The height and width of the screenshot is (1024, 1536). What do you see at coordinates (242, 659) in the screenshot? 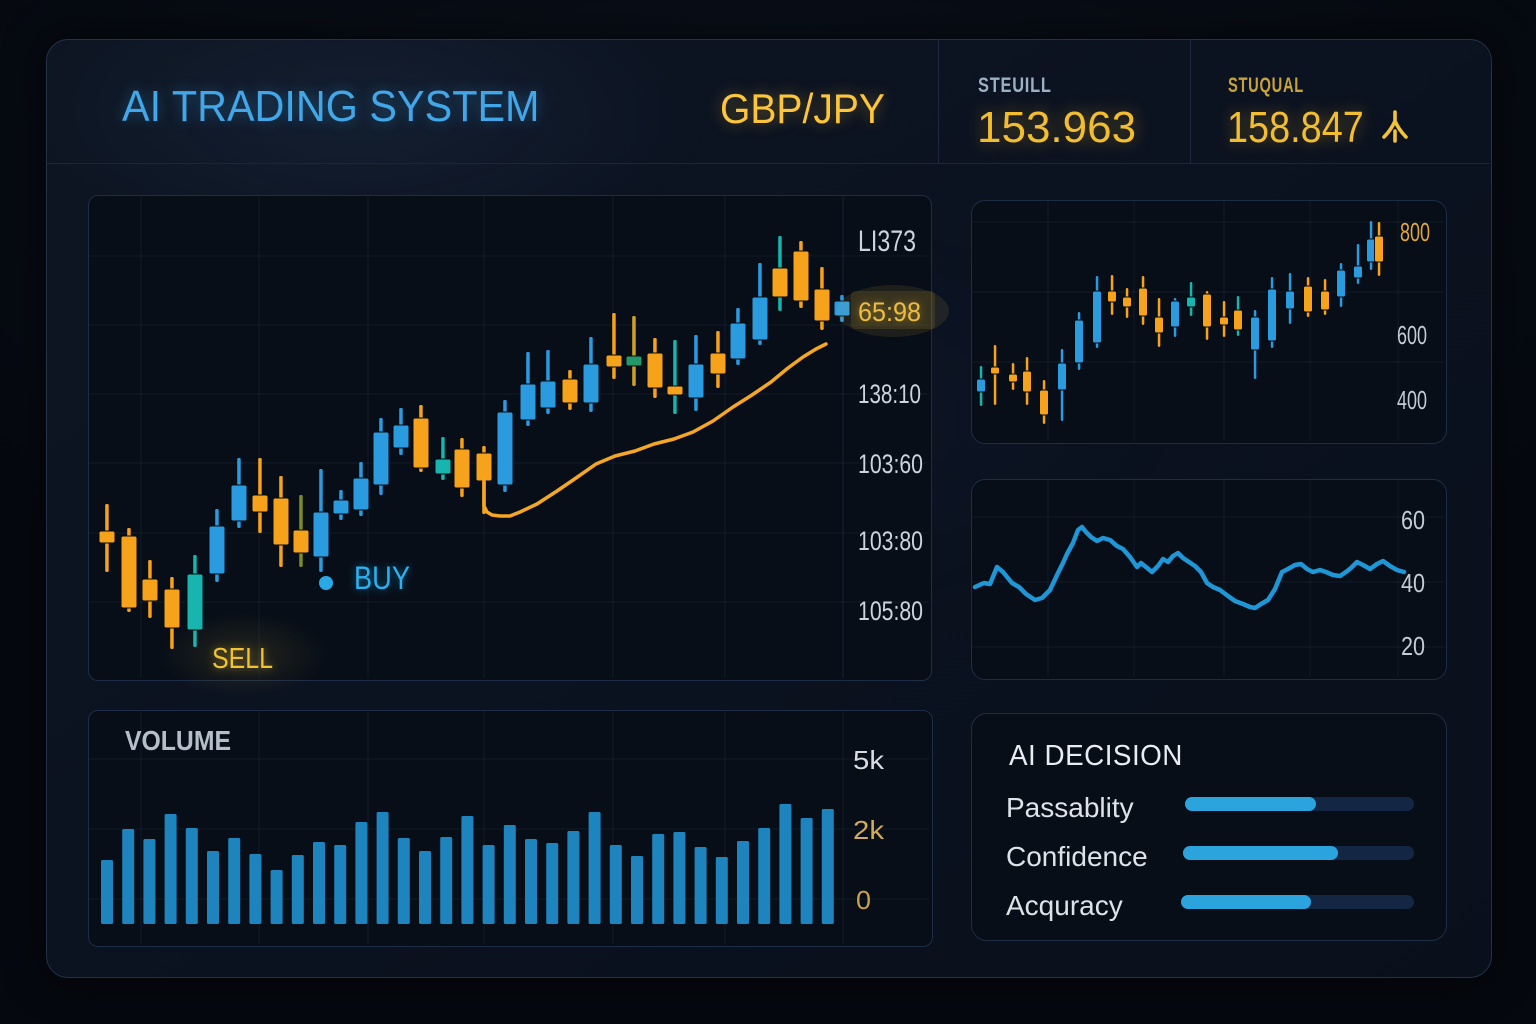
I see `svg-text: SELL` at bounding box center [242, 659].